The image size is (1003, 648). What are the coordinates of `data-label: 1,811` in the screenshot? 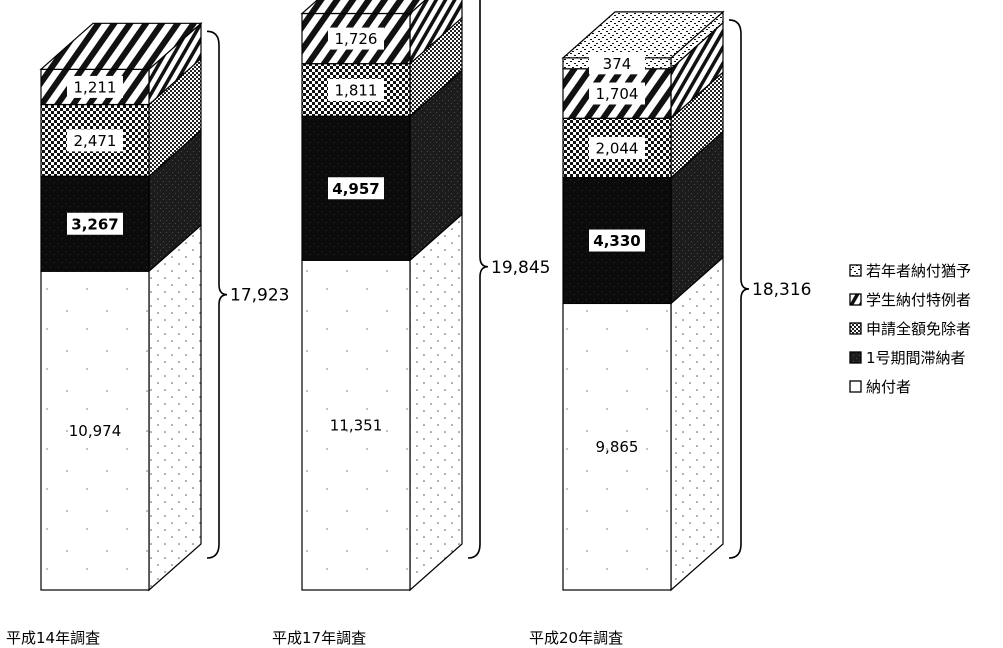 It's located at (356, 90).